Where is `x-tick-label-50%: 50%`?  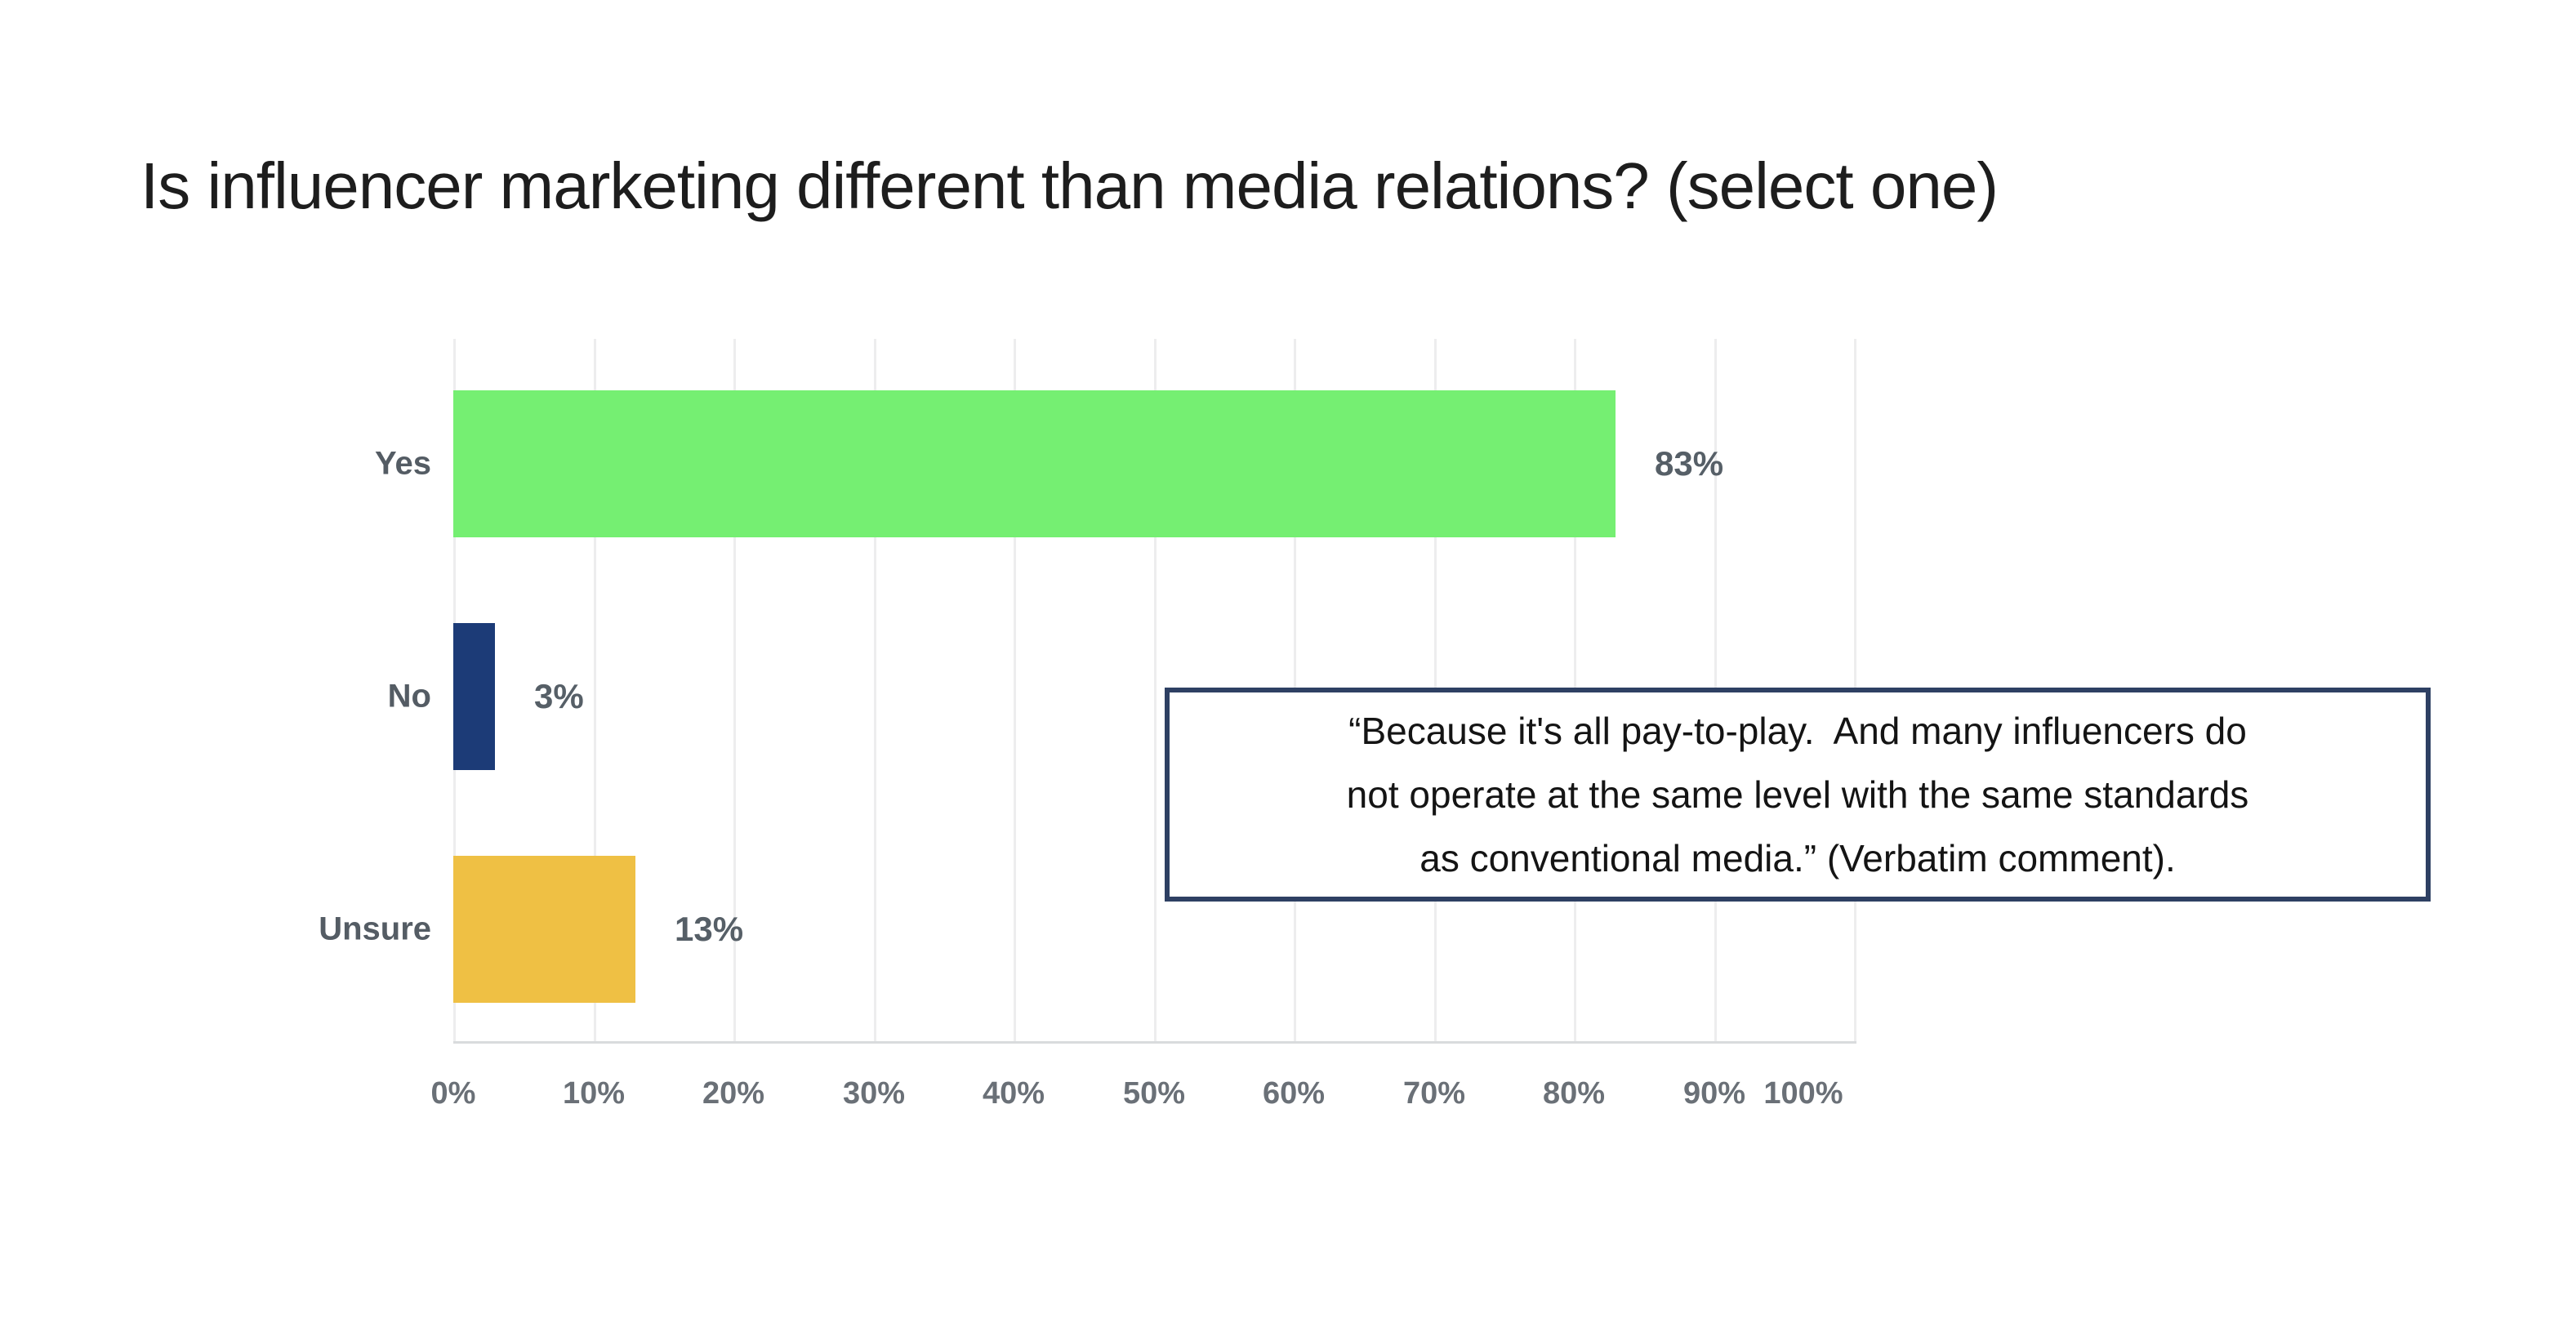 x-tick-label-50%: 50% is located at coordinates (1154, 1093).